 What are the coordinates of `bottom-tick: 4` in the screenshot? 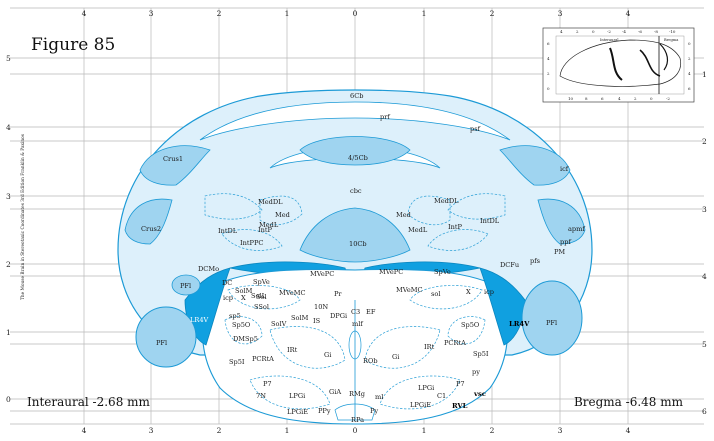 It's located at (84, 430).